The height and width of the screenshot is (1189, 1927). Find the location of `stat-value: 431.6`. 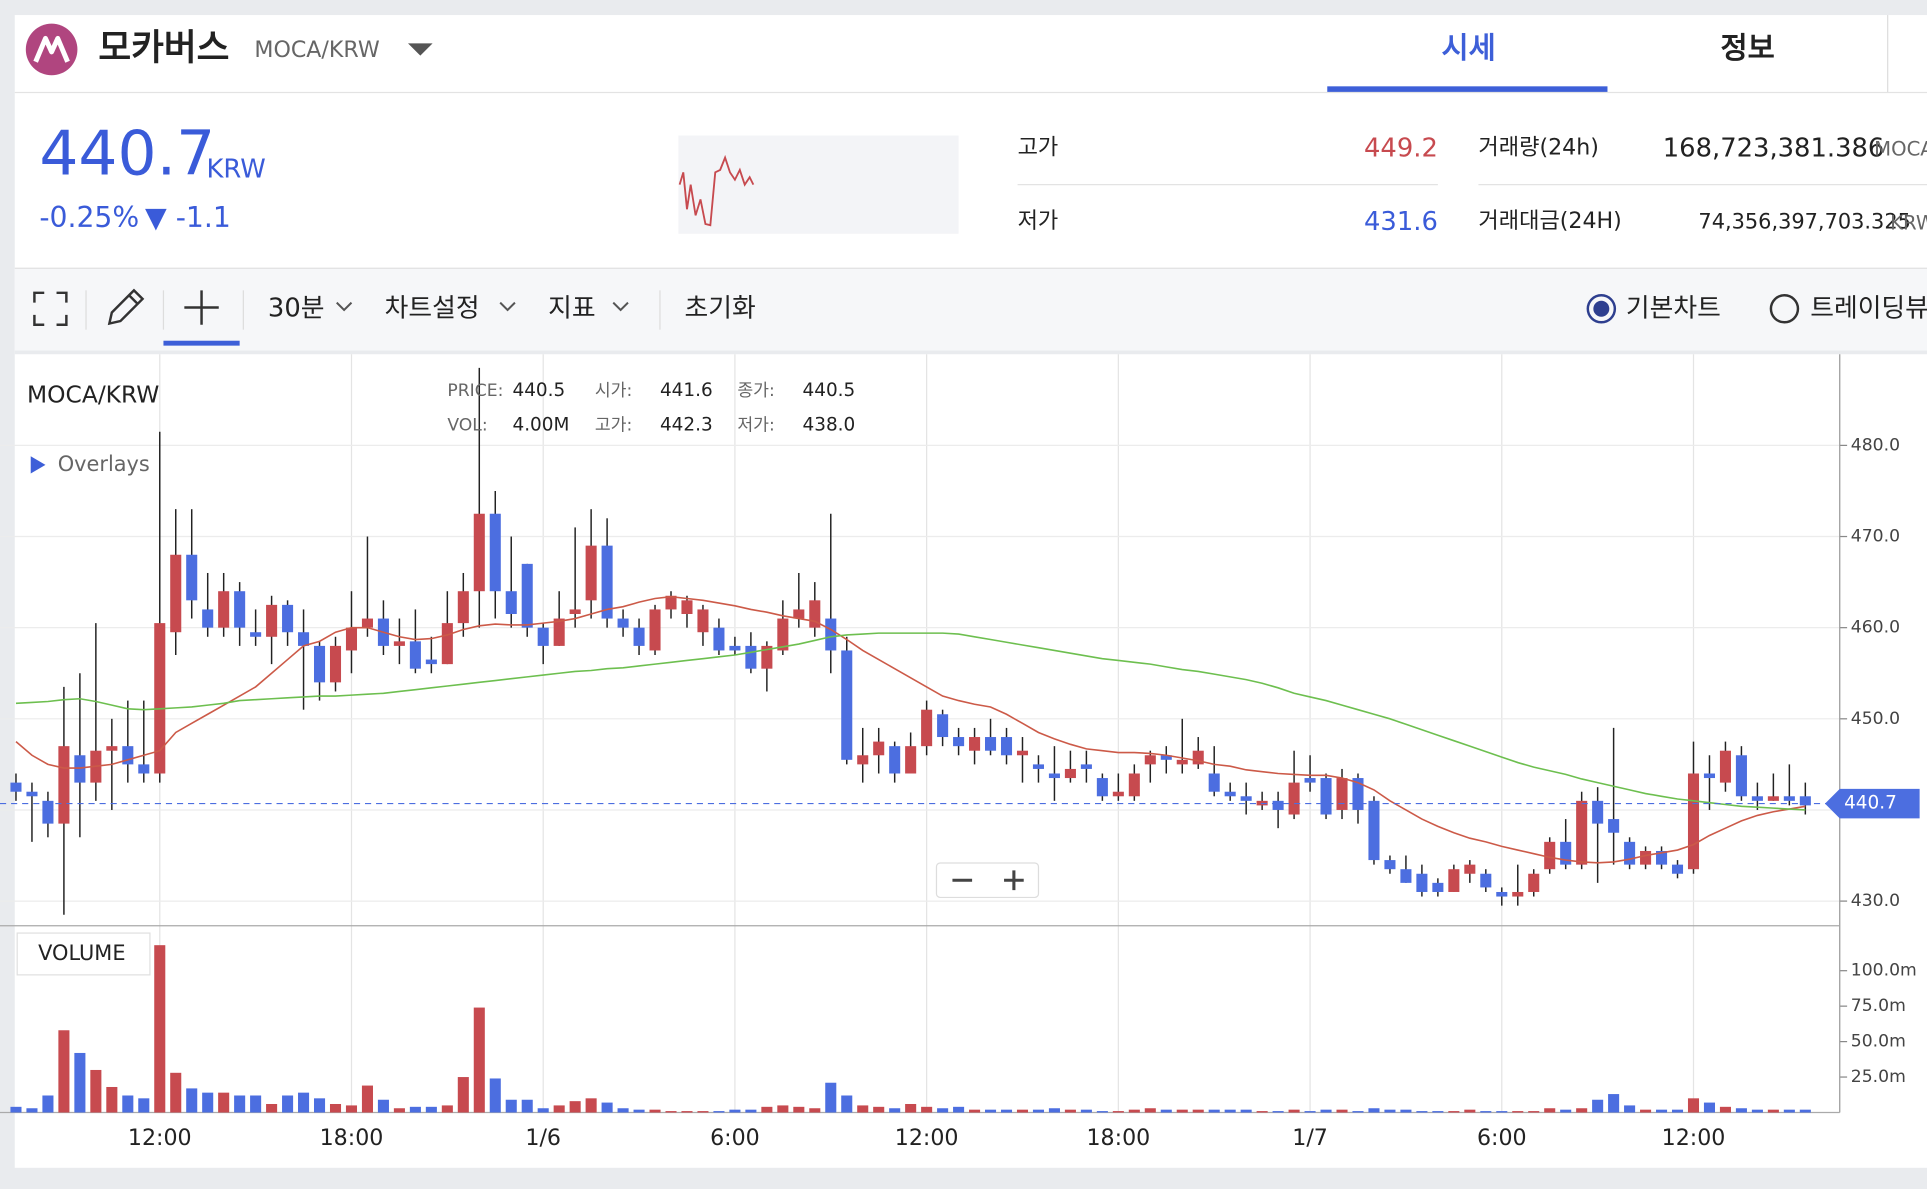

stat-value: 431.6 is located at coordinates (1401, 222).